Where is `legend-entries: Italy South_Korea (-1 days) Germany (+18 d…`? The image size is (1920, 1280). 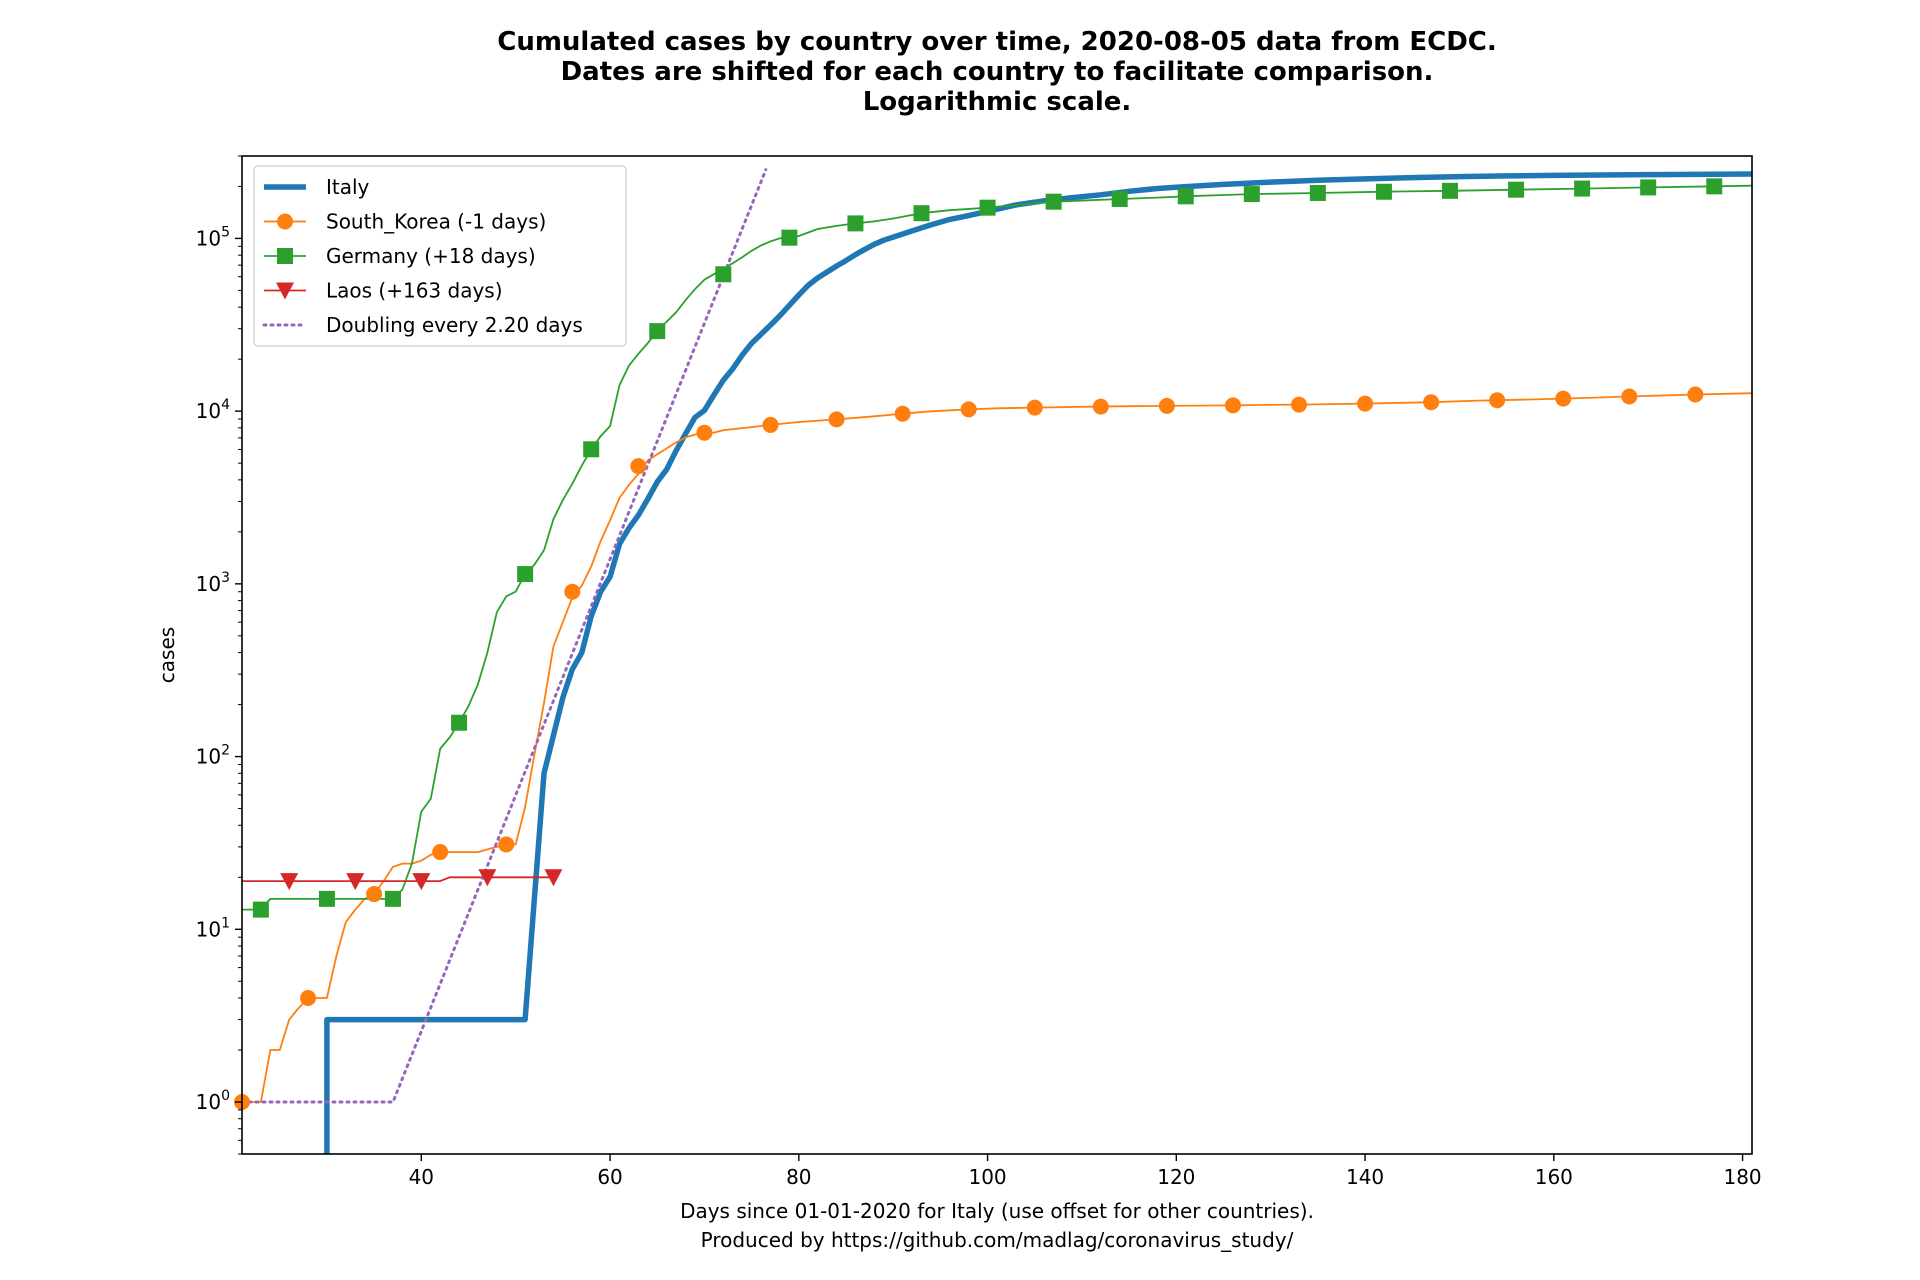
legend-entries: Italy South_Korea (-1 days) Germany (+18 d… is located at coordinates (422, 256).